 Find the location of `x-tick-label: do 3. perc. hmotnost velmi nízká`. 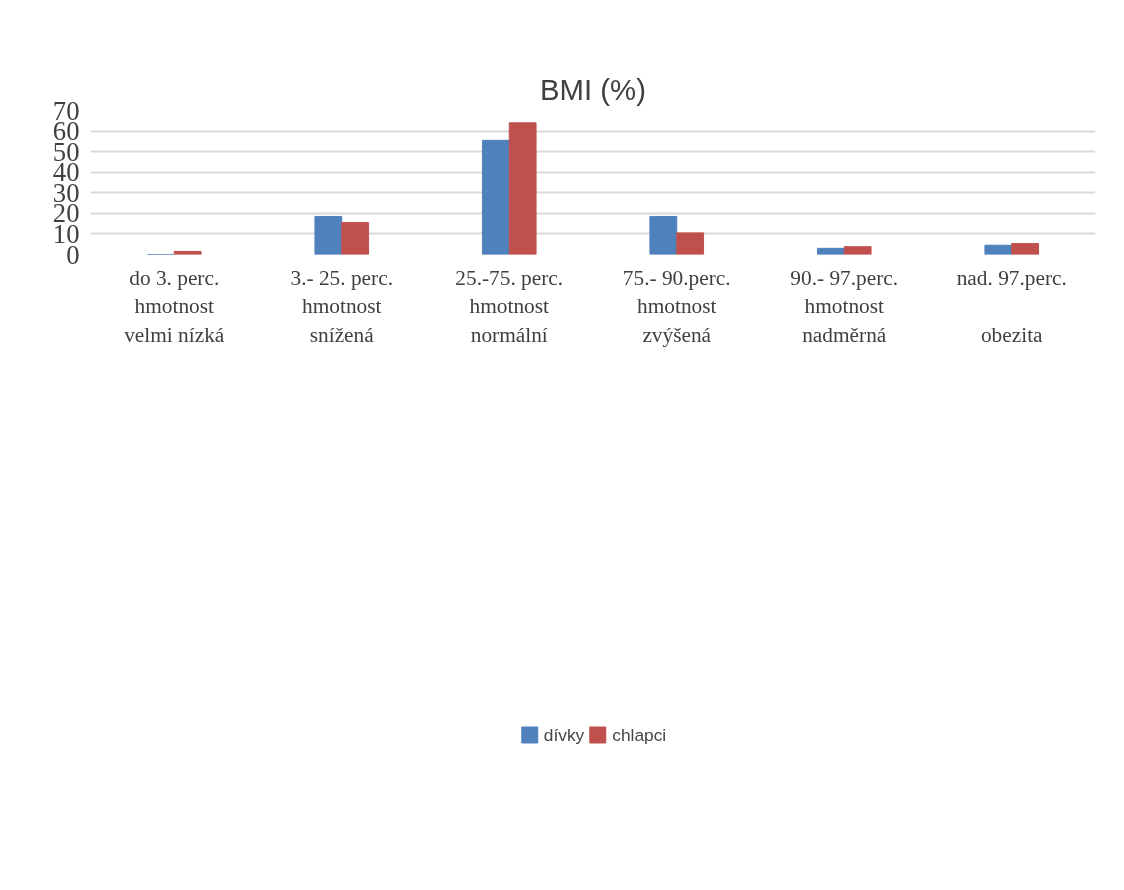

x-tick-label: do 3. perc. hmotnost velmi nízká is located at coordinates (174, 306).